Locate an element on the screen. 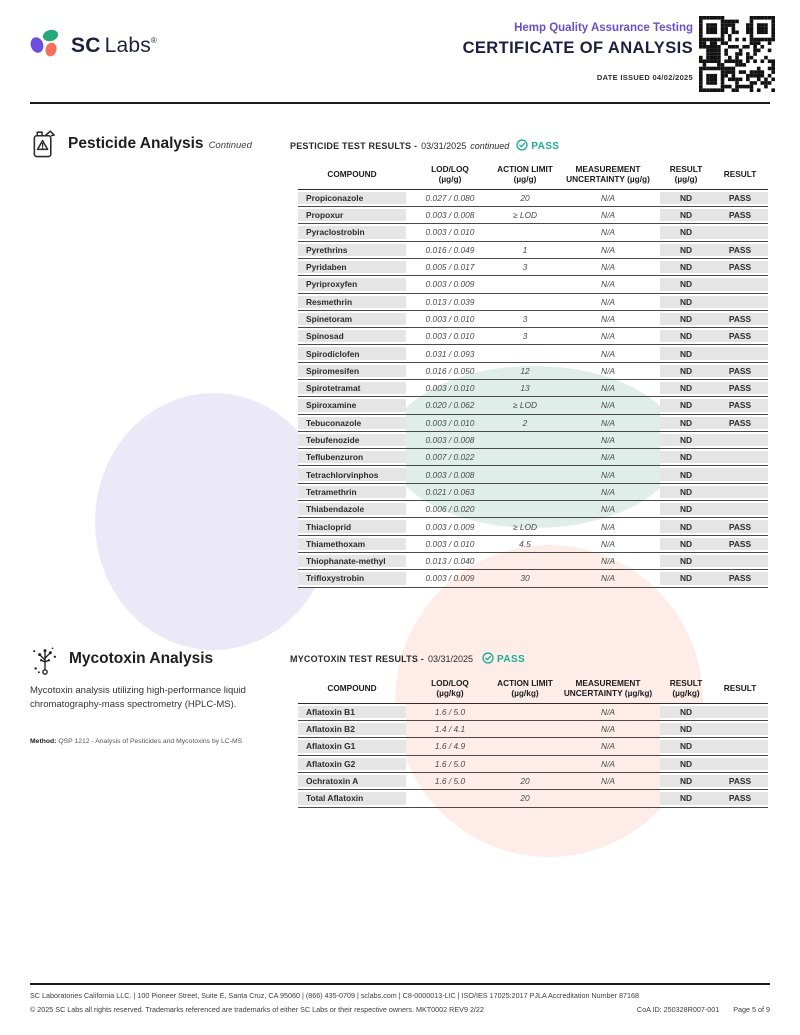 This screenshot has height=1035, width=800. compound-cell: Pyrethrins is located at coordinates (352, 250).